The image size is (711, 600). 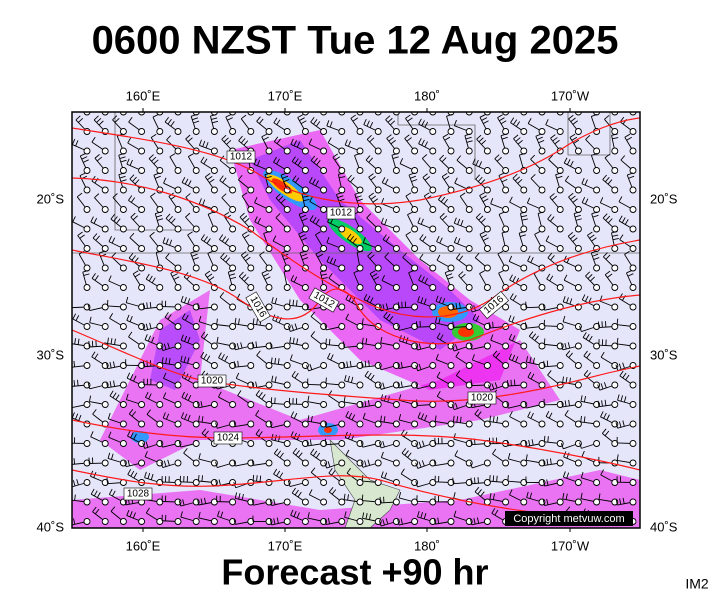 What do you see at coordinates (138, 494) in the screenshot?
I see `isobar-label-text: 1028` at bounding box center [138, 494].